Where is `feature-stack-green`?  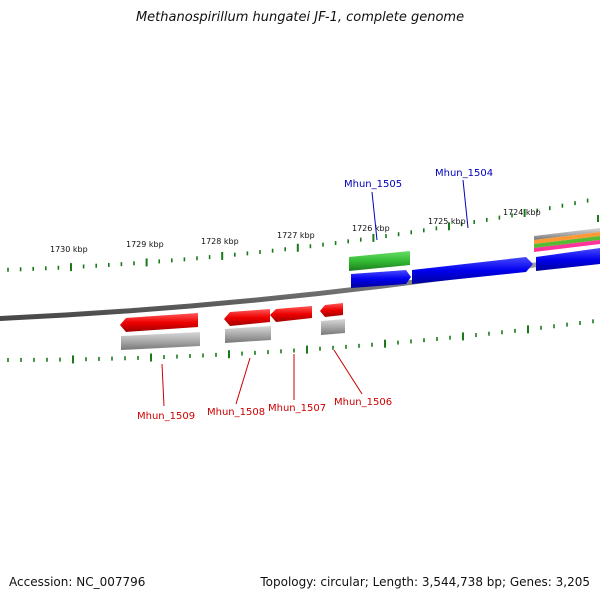
feature-stack-green is located at coordinates (567, 242).